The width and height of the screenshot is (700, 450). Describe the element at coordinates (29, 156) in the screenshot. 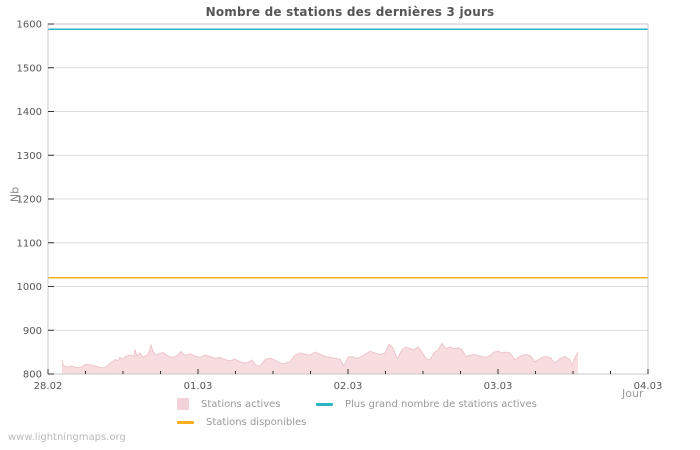

I see `y-tick-label: 1300` at that location.